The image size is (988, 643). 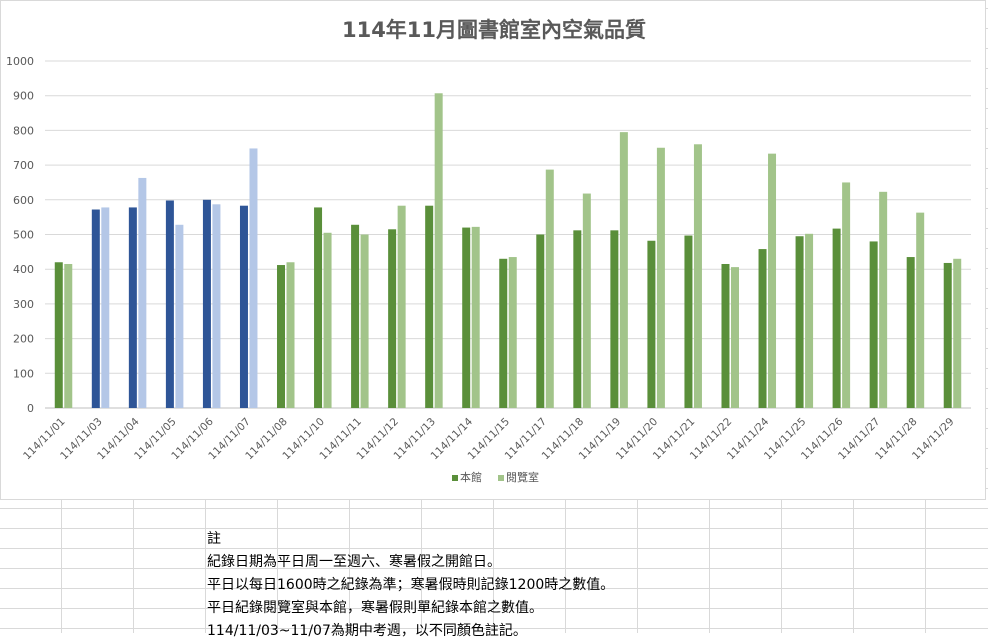 What do you see at coordinates (411, 585) in the screenshot?
I see `note-line-2: 平日以每日1600時之紀錄為準；寒暑假時則記錄1200時之數值。` at bounding box center [411, 585].